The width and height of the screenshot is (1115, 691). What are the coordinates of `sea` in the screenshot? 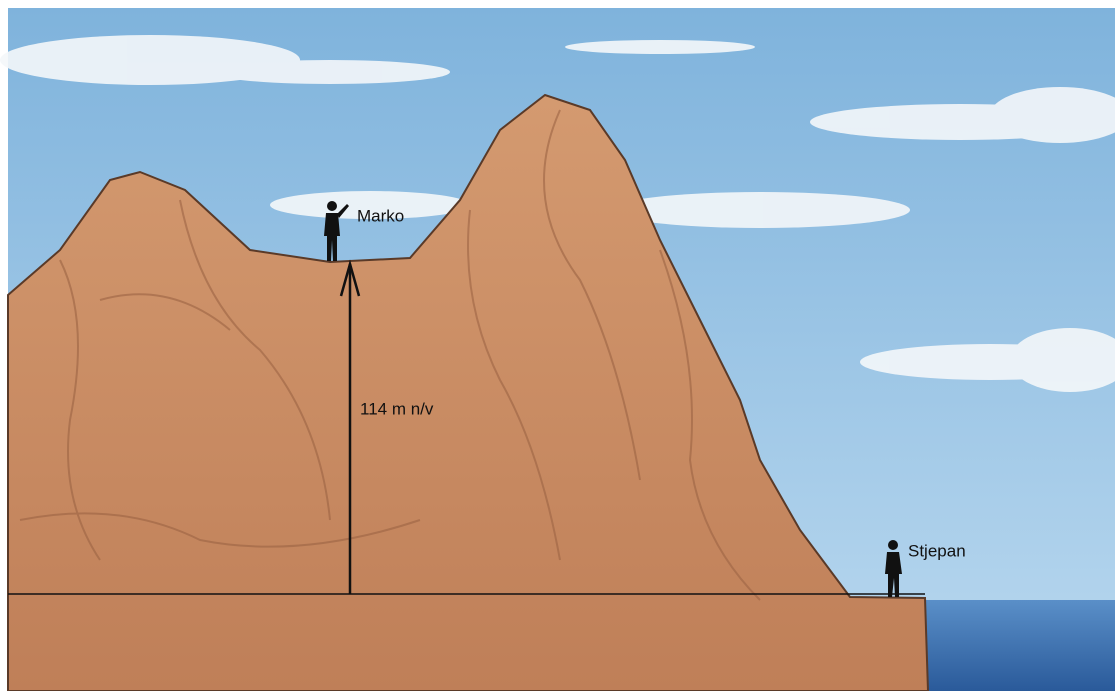 It's located at (1020, 645).